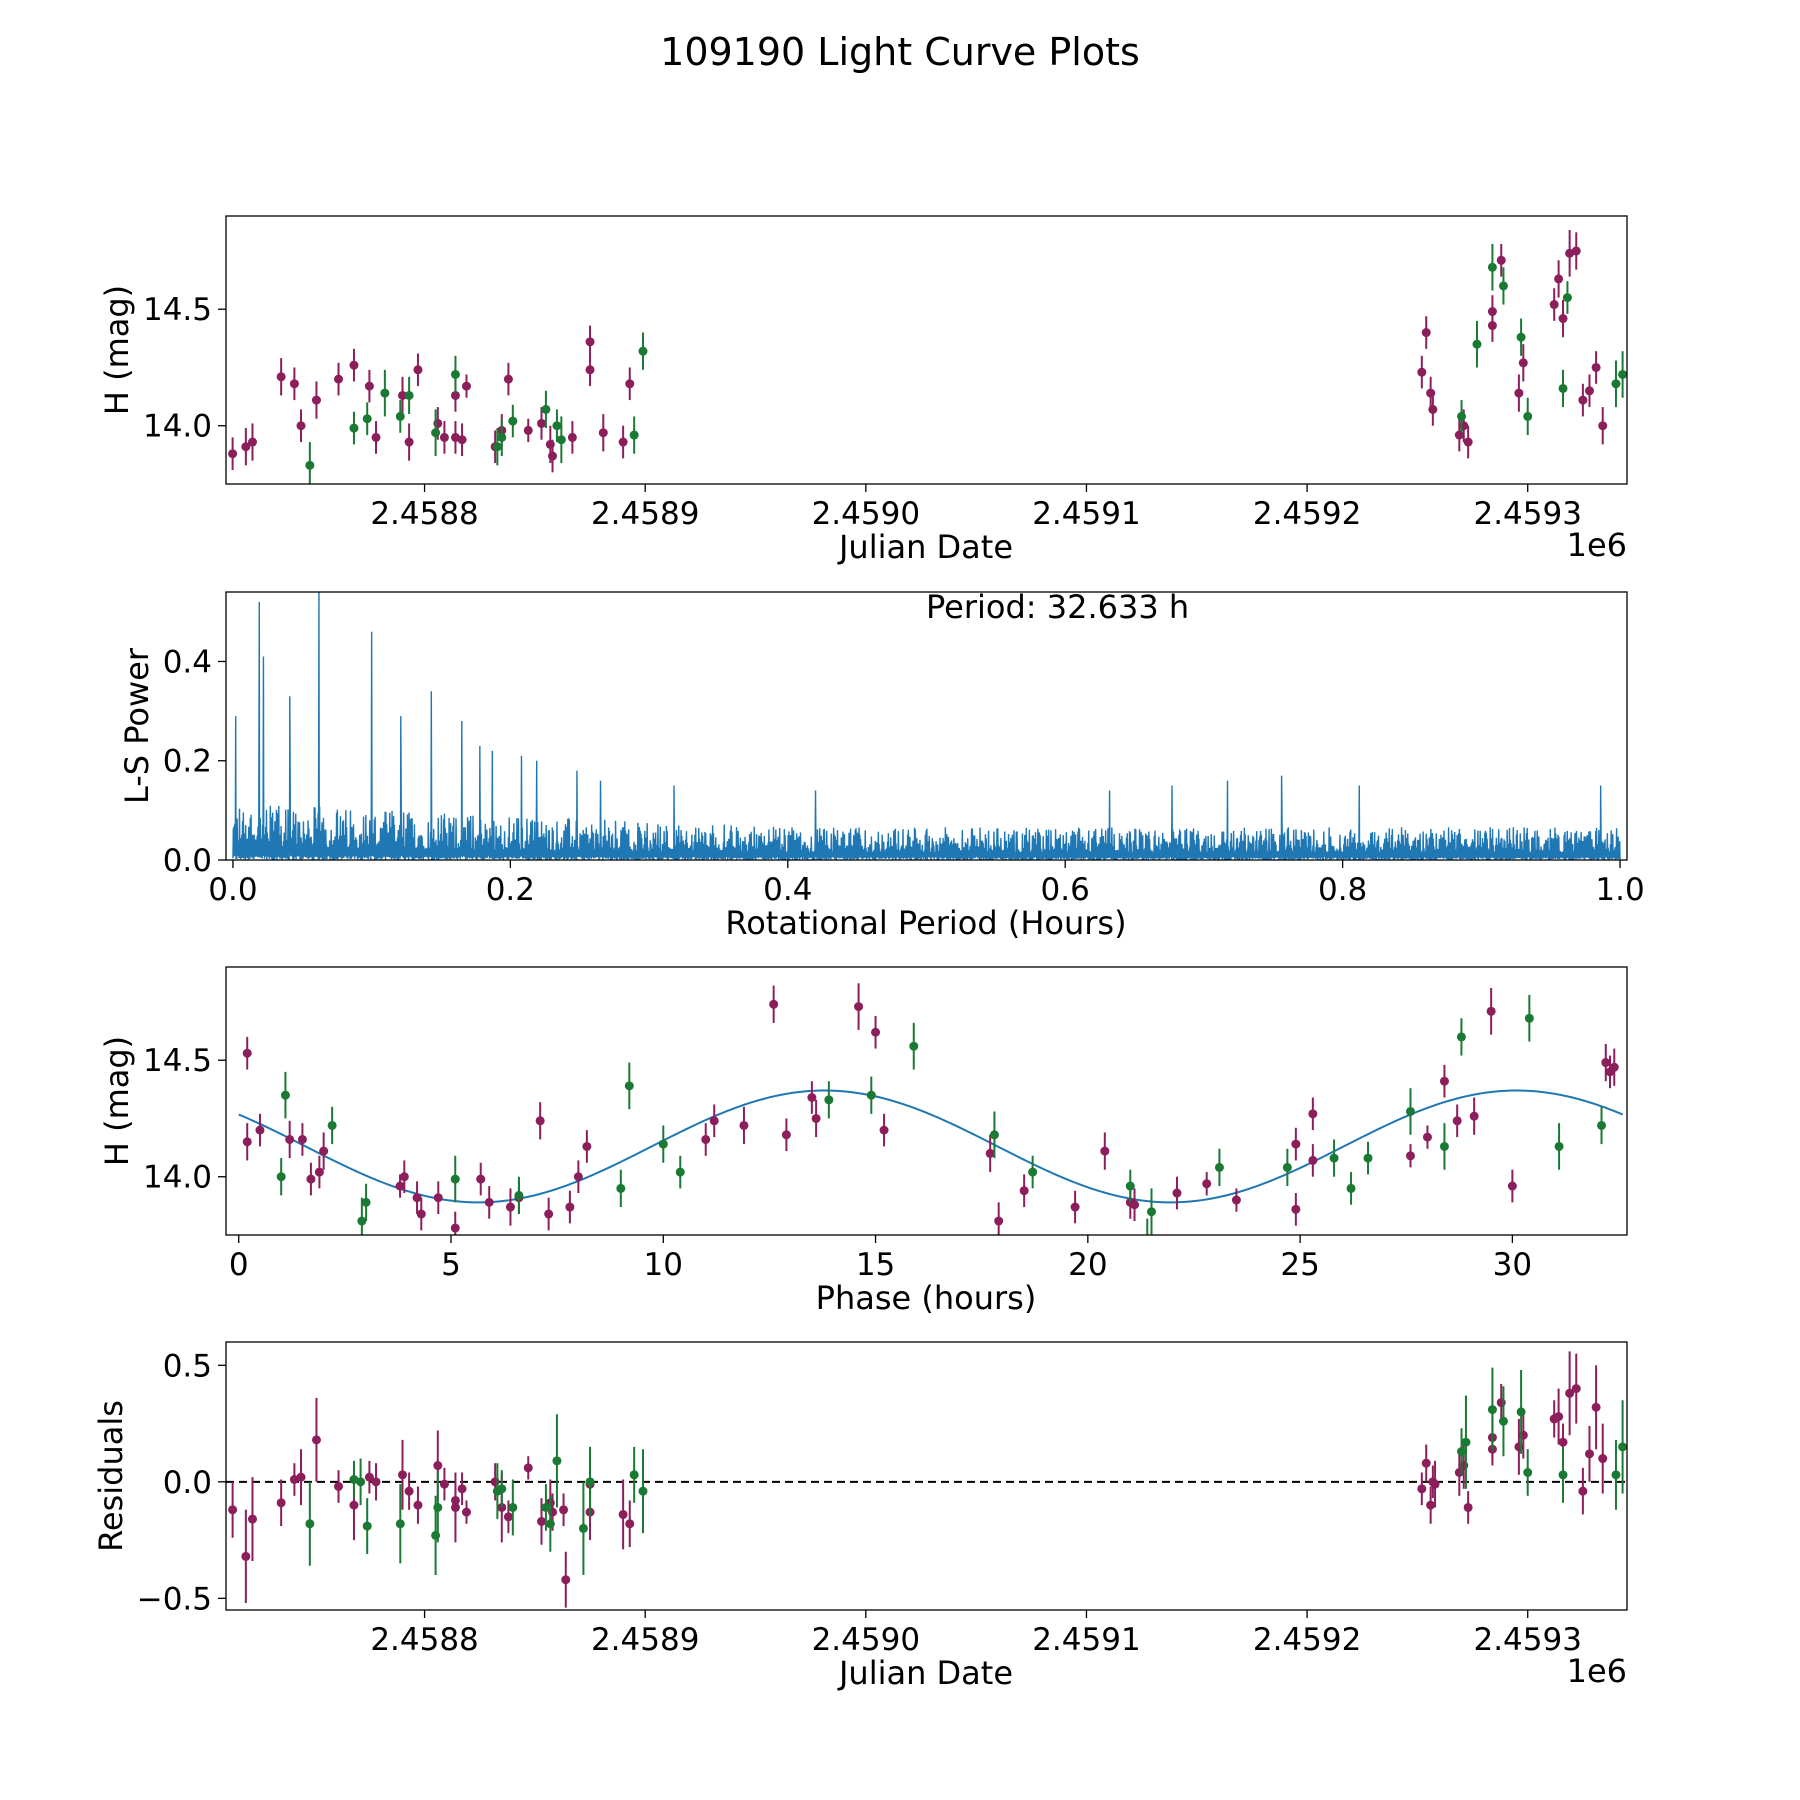 The width and height of the screenshot is (1800, 1800). Describe the element at coordinates (184, 1119) in the screenshot. I see `phase-fold-y-ticks: 14.0 14.5` at that location.